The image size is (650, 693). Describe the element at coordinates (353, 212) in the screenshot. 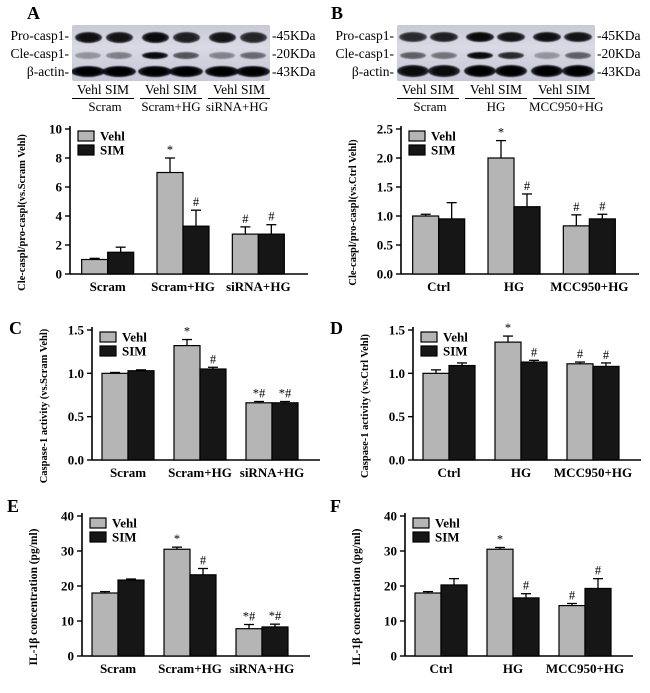

I see `y-axis-label: Cle-caspl/pro-caspl(vs.Ctrl Vehl)` at that location.